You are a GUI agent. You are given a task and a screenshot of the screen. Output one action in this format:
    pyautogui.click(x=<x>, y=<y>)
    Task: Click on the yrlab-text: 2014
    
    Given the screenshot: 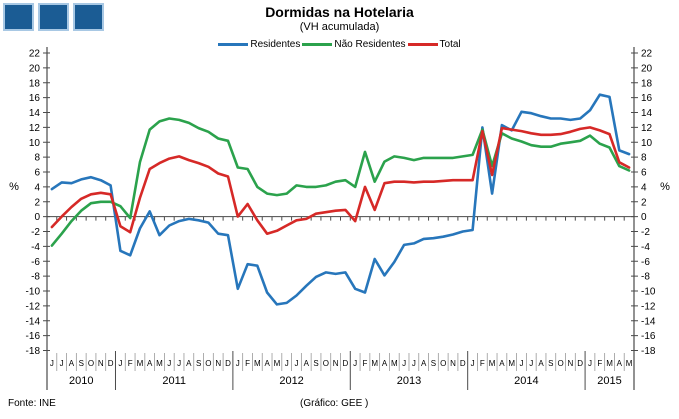 What is the action you would take?
    pyautogui.click(x=526, y=381)
    